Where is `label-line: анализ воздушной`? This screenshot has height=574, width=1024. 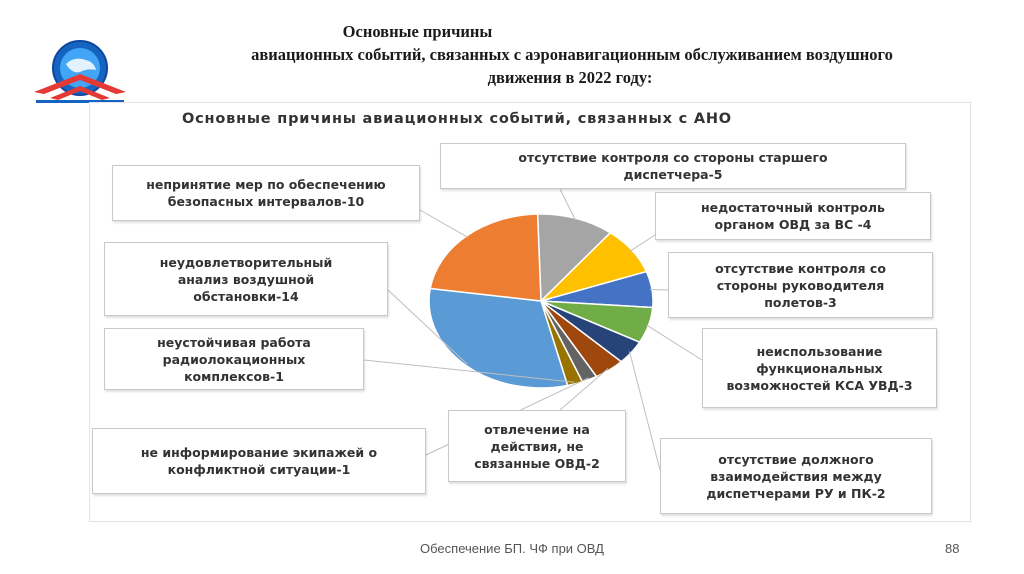 label-line: анализ воздушной is located at coordinates (246, 279).